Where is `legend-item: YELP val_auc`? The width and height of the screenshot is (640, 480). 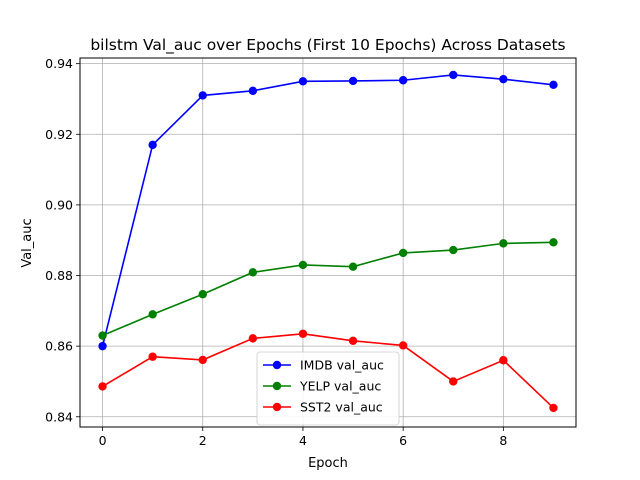 legend-item: YELP val_auc is located at coordinates (322, 386).